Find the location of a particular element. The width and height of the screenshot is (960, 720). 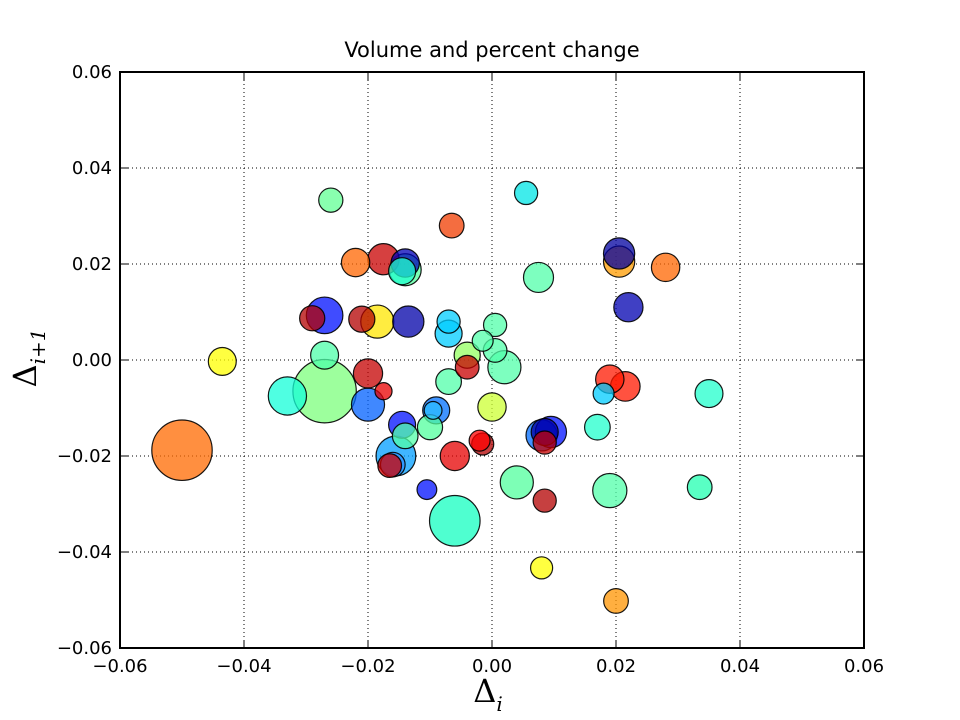

x-axis-label: Δi is located at coordinates (488, 694).